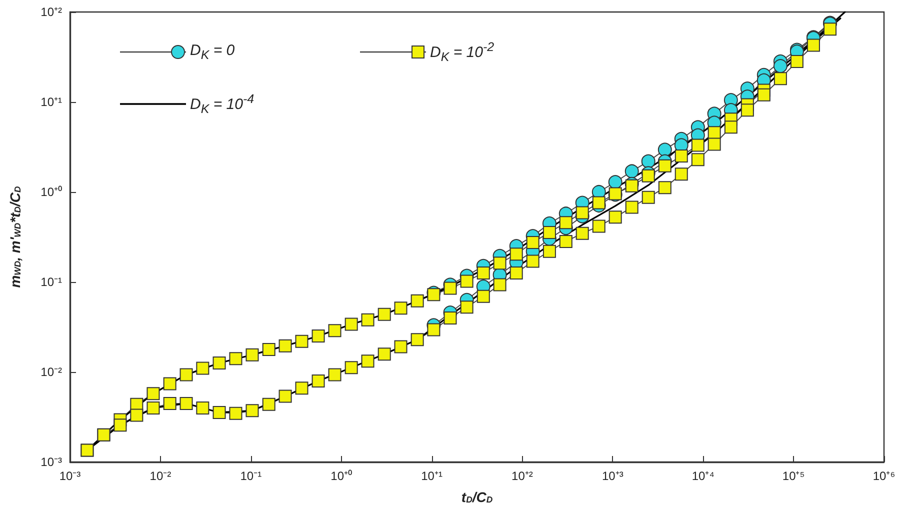 This screenshot has height=510, width=904. What do you see at coordinates (70, 476) in the screenshot?
I see `x-tick-label: 10⁻³` at bounding box center [70, 476].